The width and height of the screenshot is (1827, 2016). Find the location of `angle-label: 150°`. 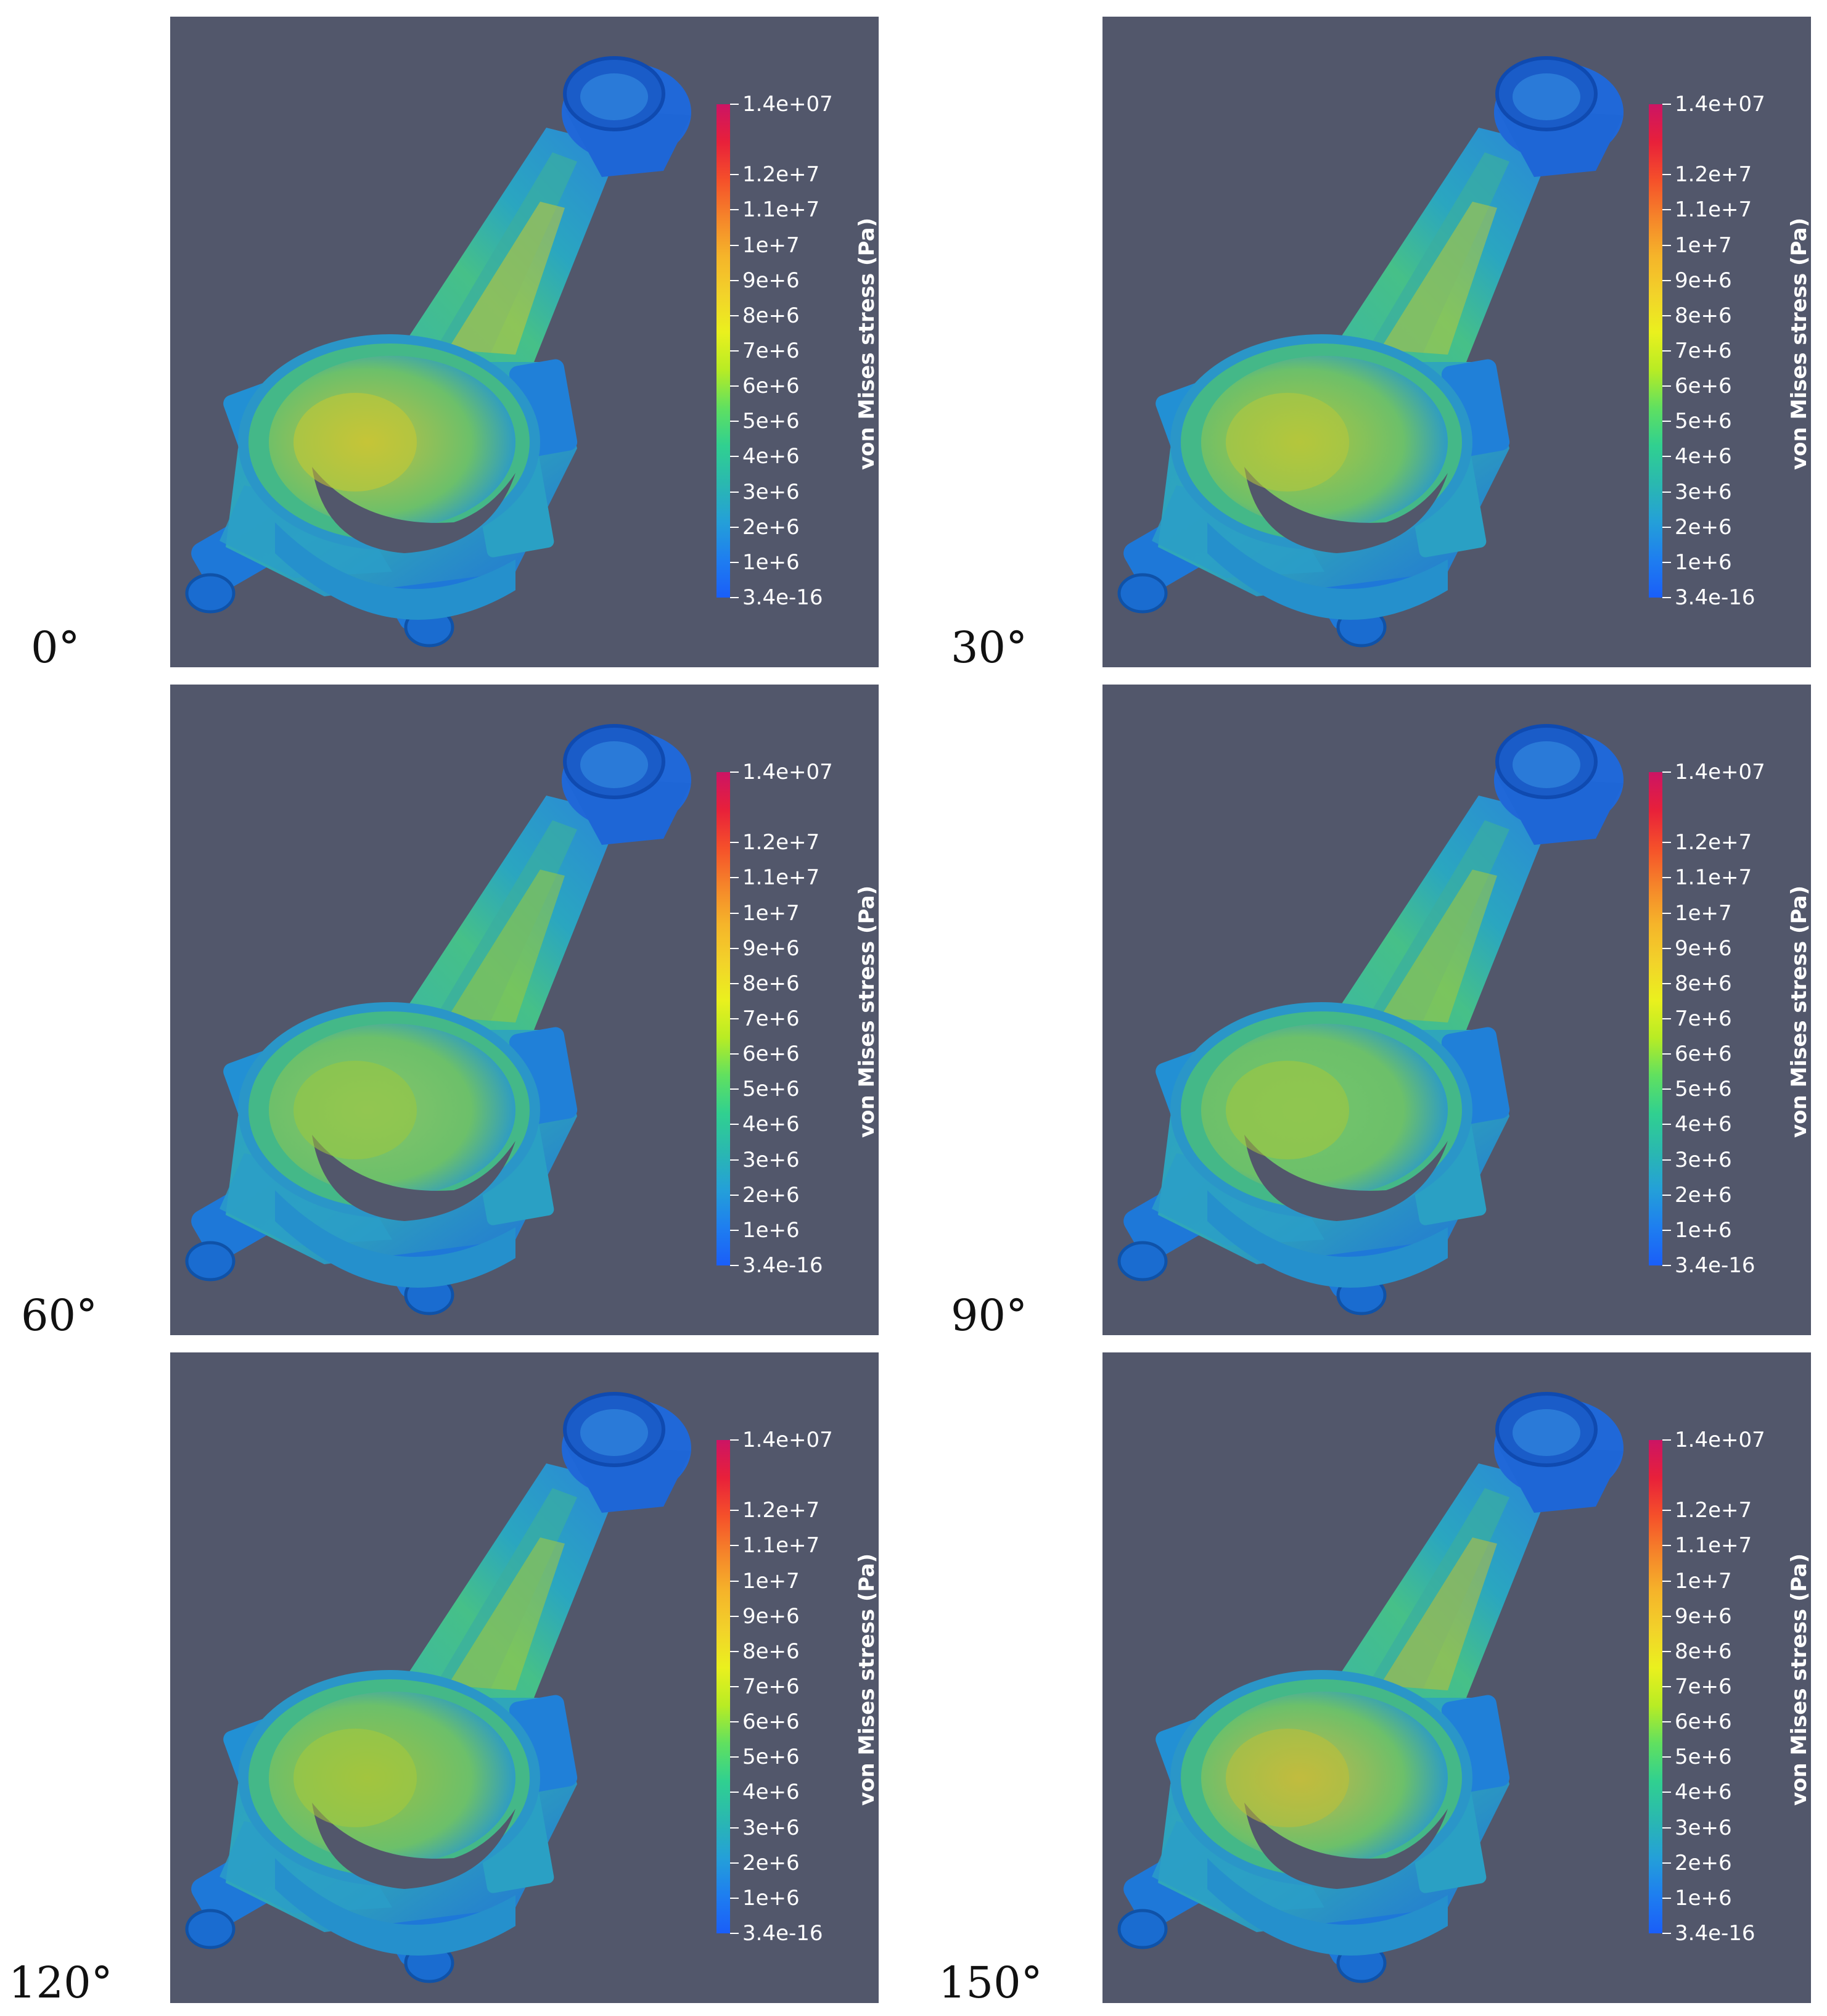

angle-label: 150° is located at coordinates (990, 1982).